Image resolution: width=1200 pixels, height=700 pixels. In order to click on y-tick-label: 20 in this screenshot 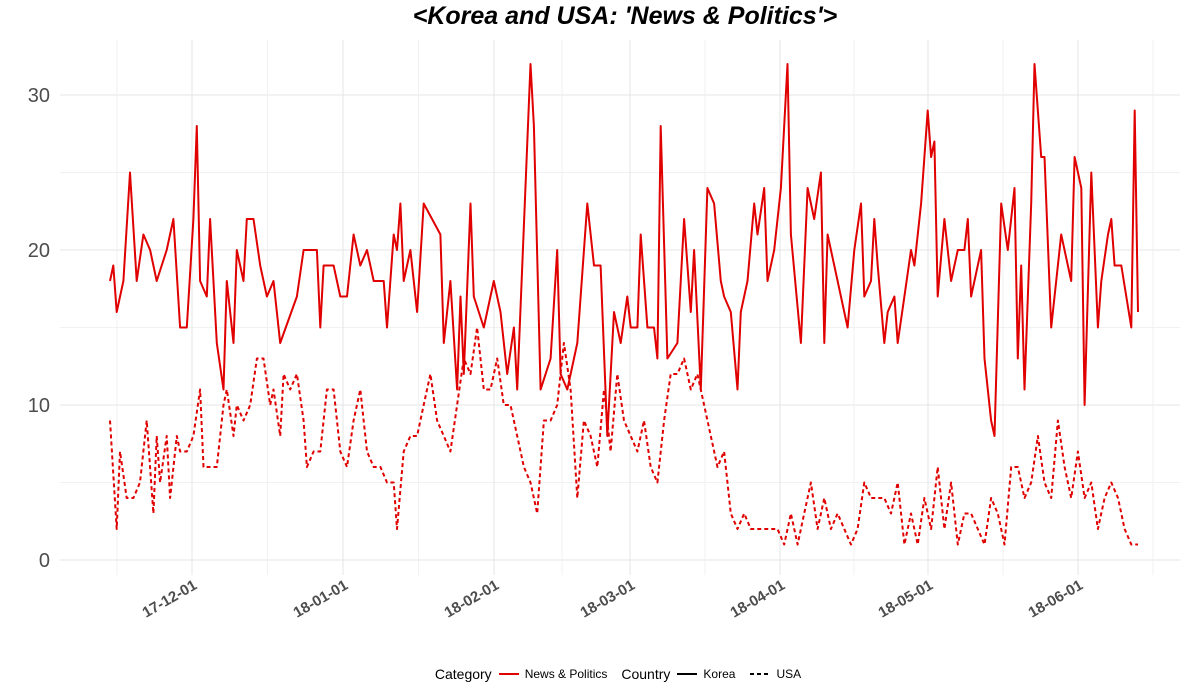, I will do `click(39, 251)`.